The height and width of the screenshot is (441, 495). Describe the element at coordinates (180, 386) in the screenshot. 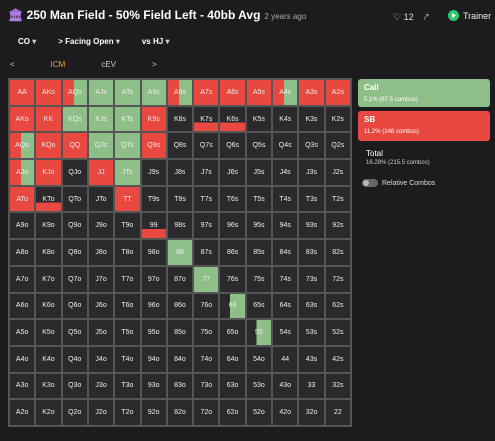

I see `hand-cell: 83o` at that location.